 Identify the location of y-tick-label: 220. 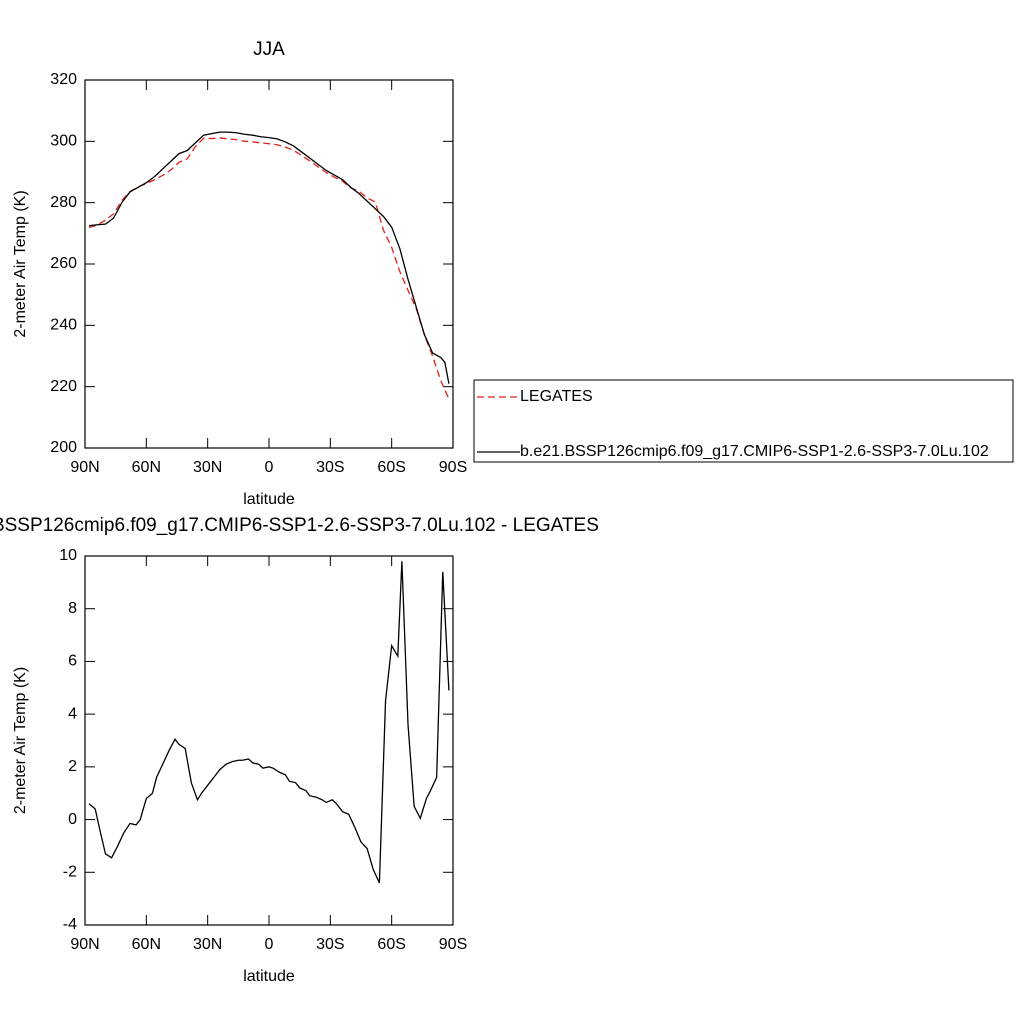
(63, 386).